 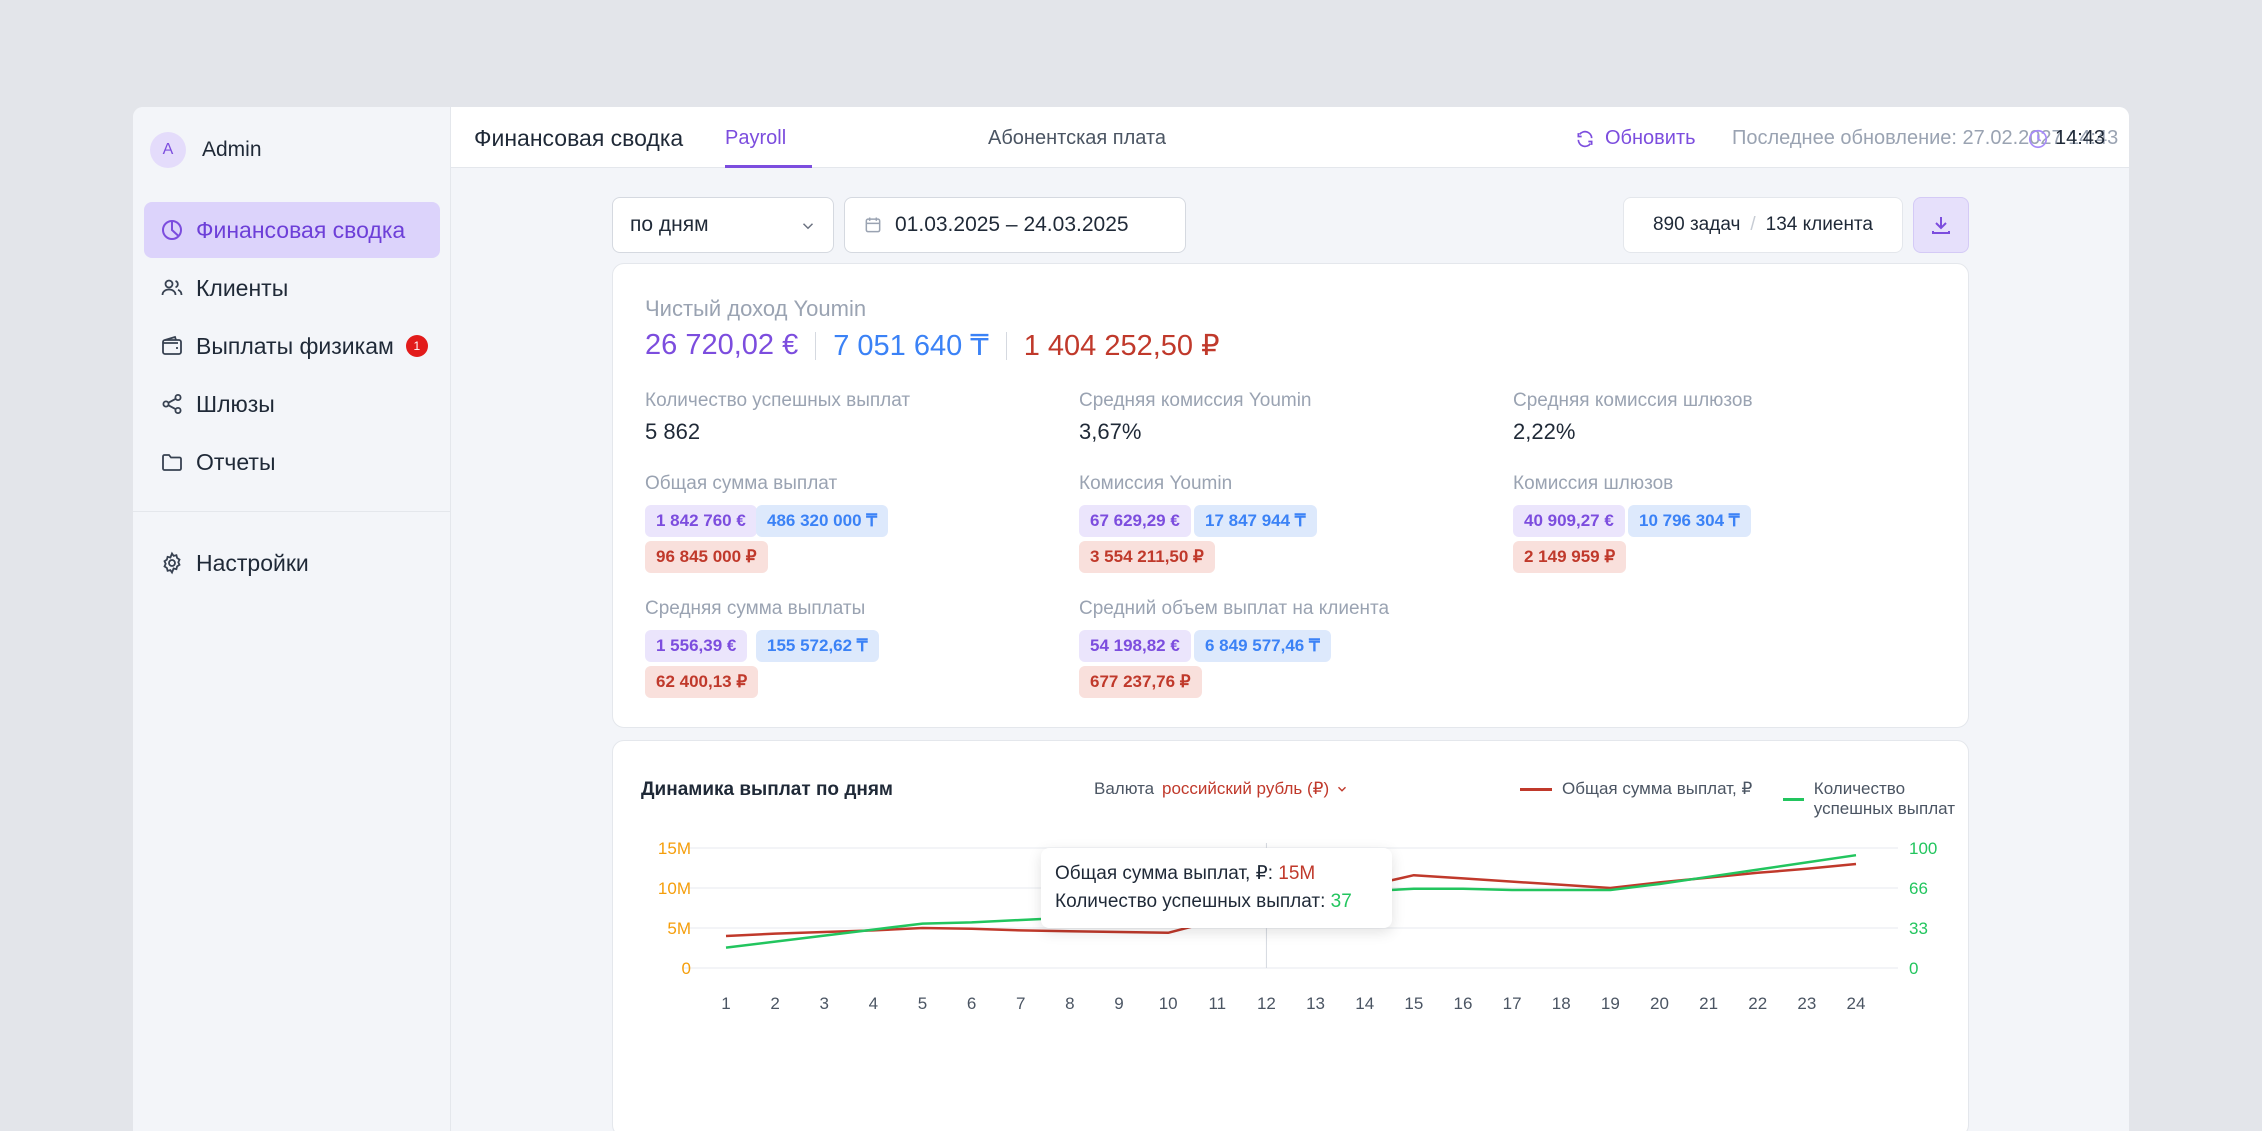 What do you see at coordinates (1923, 848) in the screenshot?
I see `y-right-tick-label: 100` at bounding box center [1923, 848].